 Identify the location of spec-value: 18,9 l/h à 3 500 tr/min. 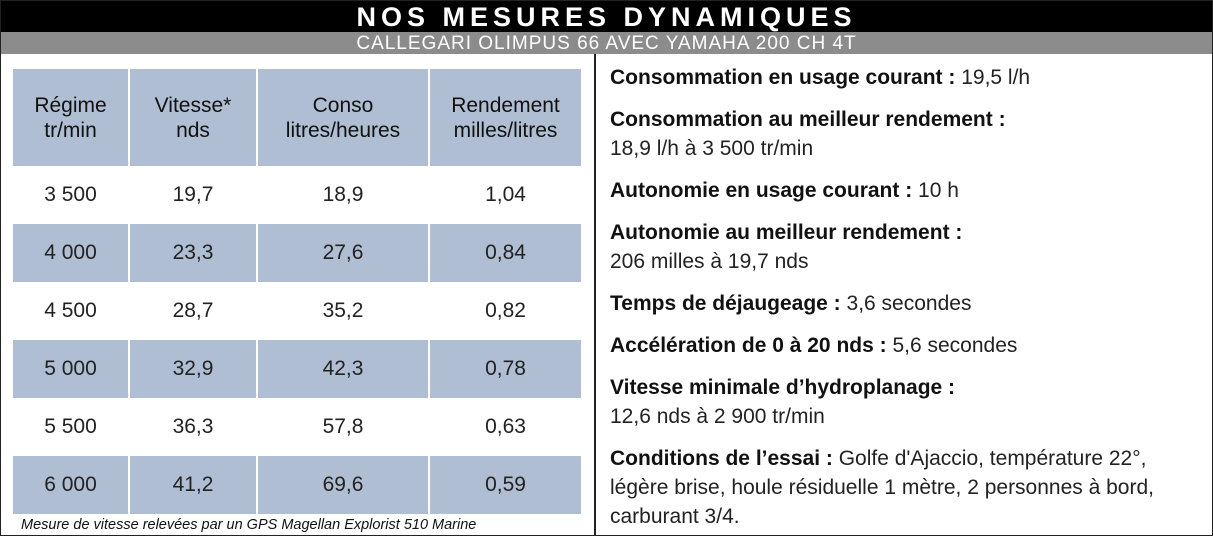
(712, 148).